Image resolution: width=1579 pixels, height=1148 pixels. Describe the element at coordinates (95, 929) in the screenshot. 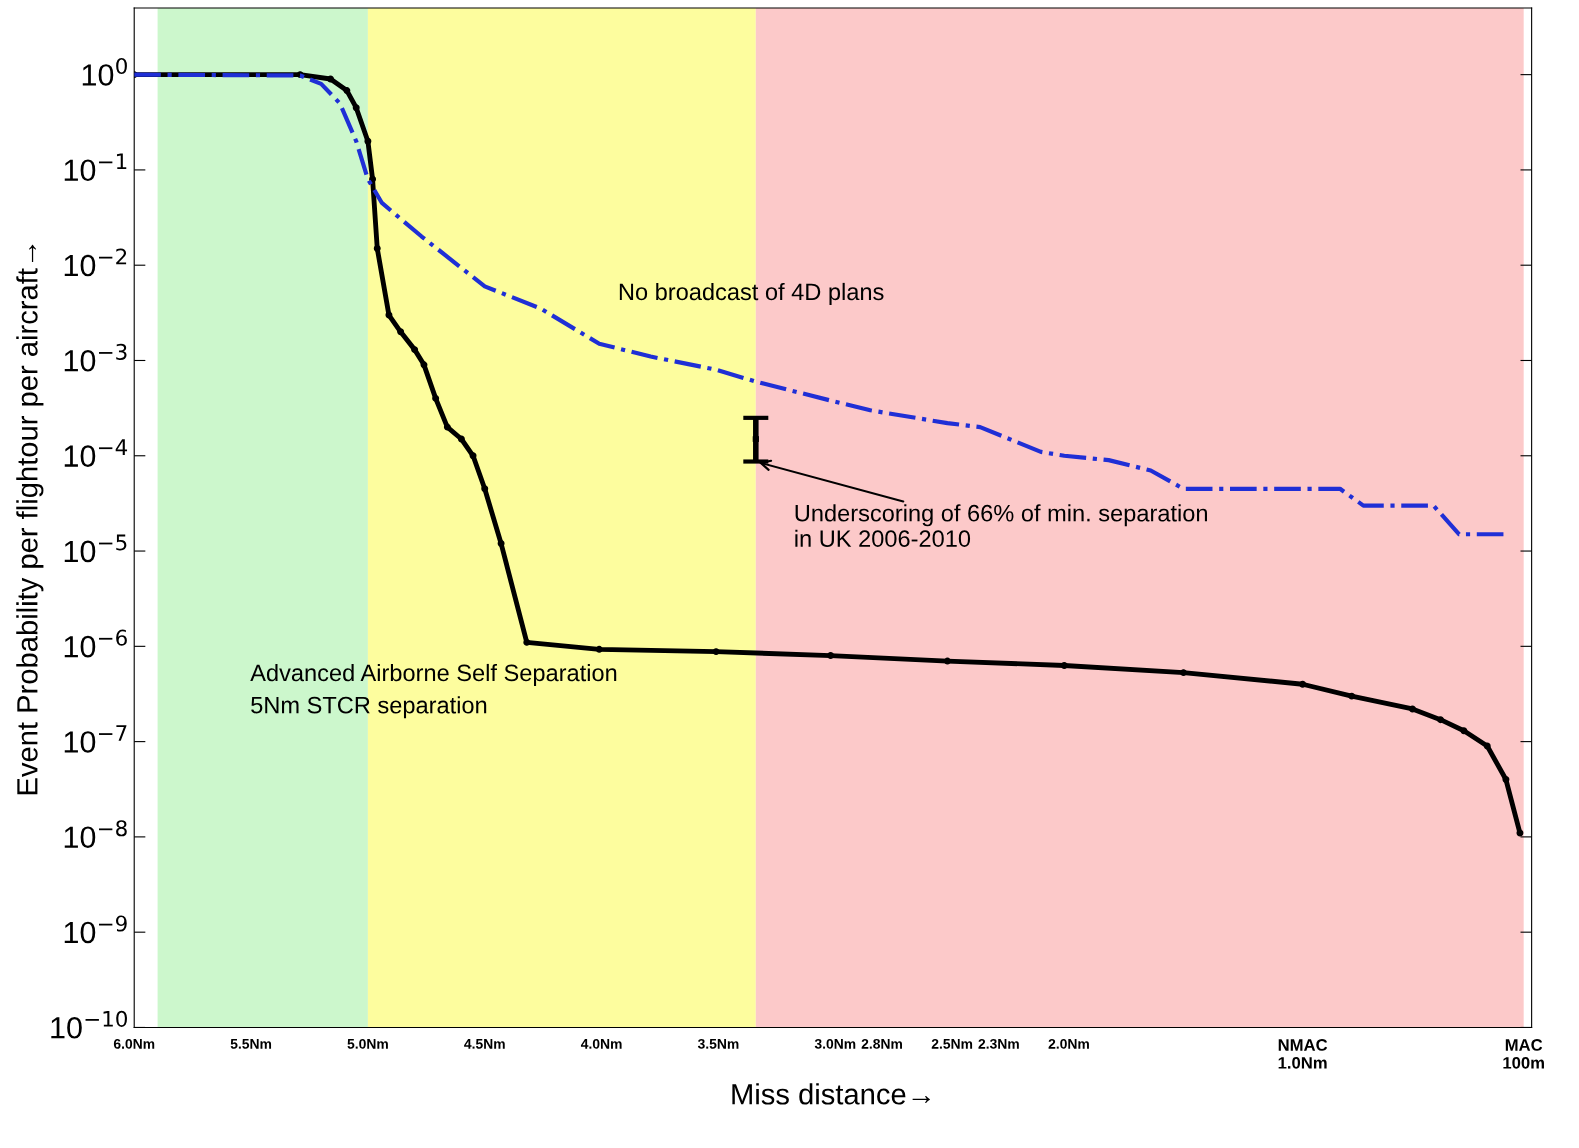

I see `y-tick-label: 10$^{−9}$` at that location.